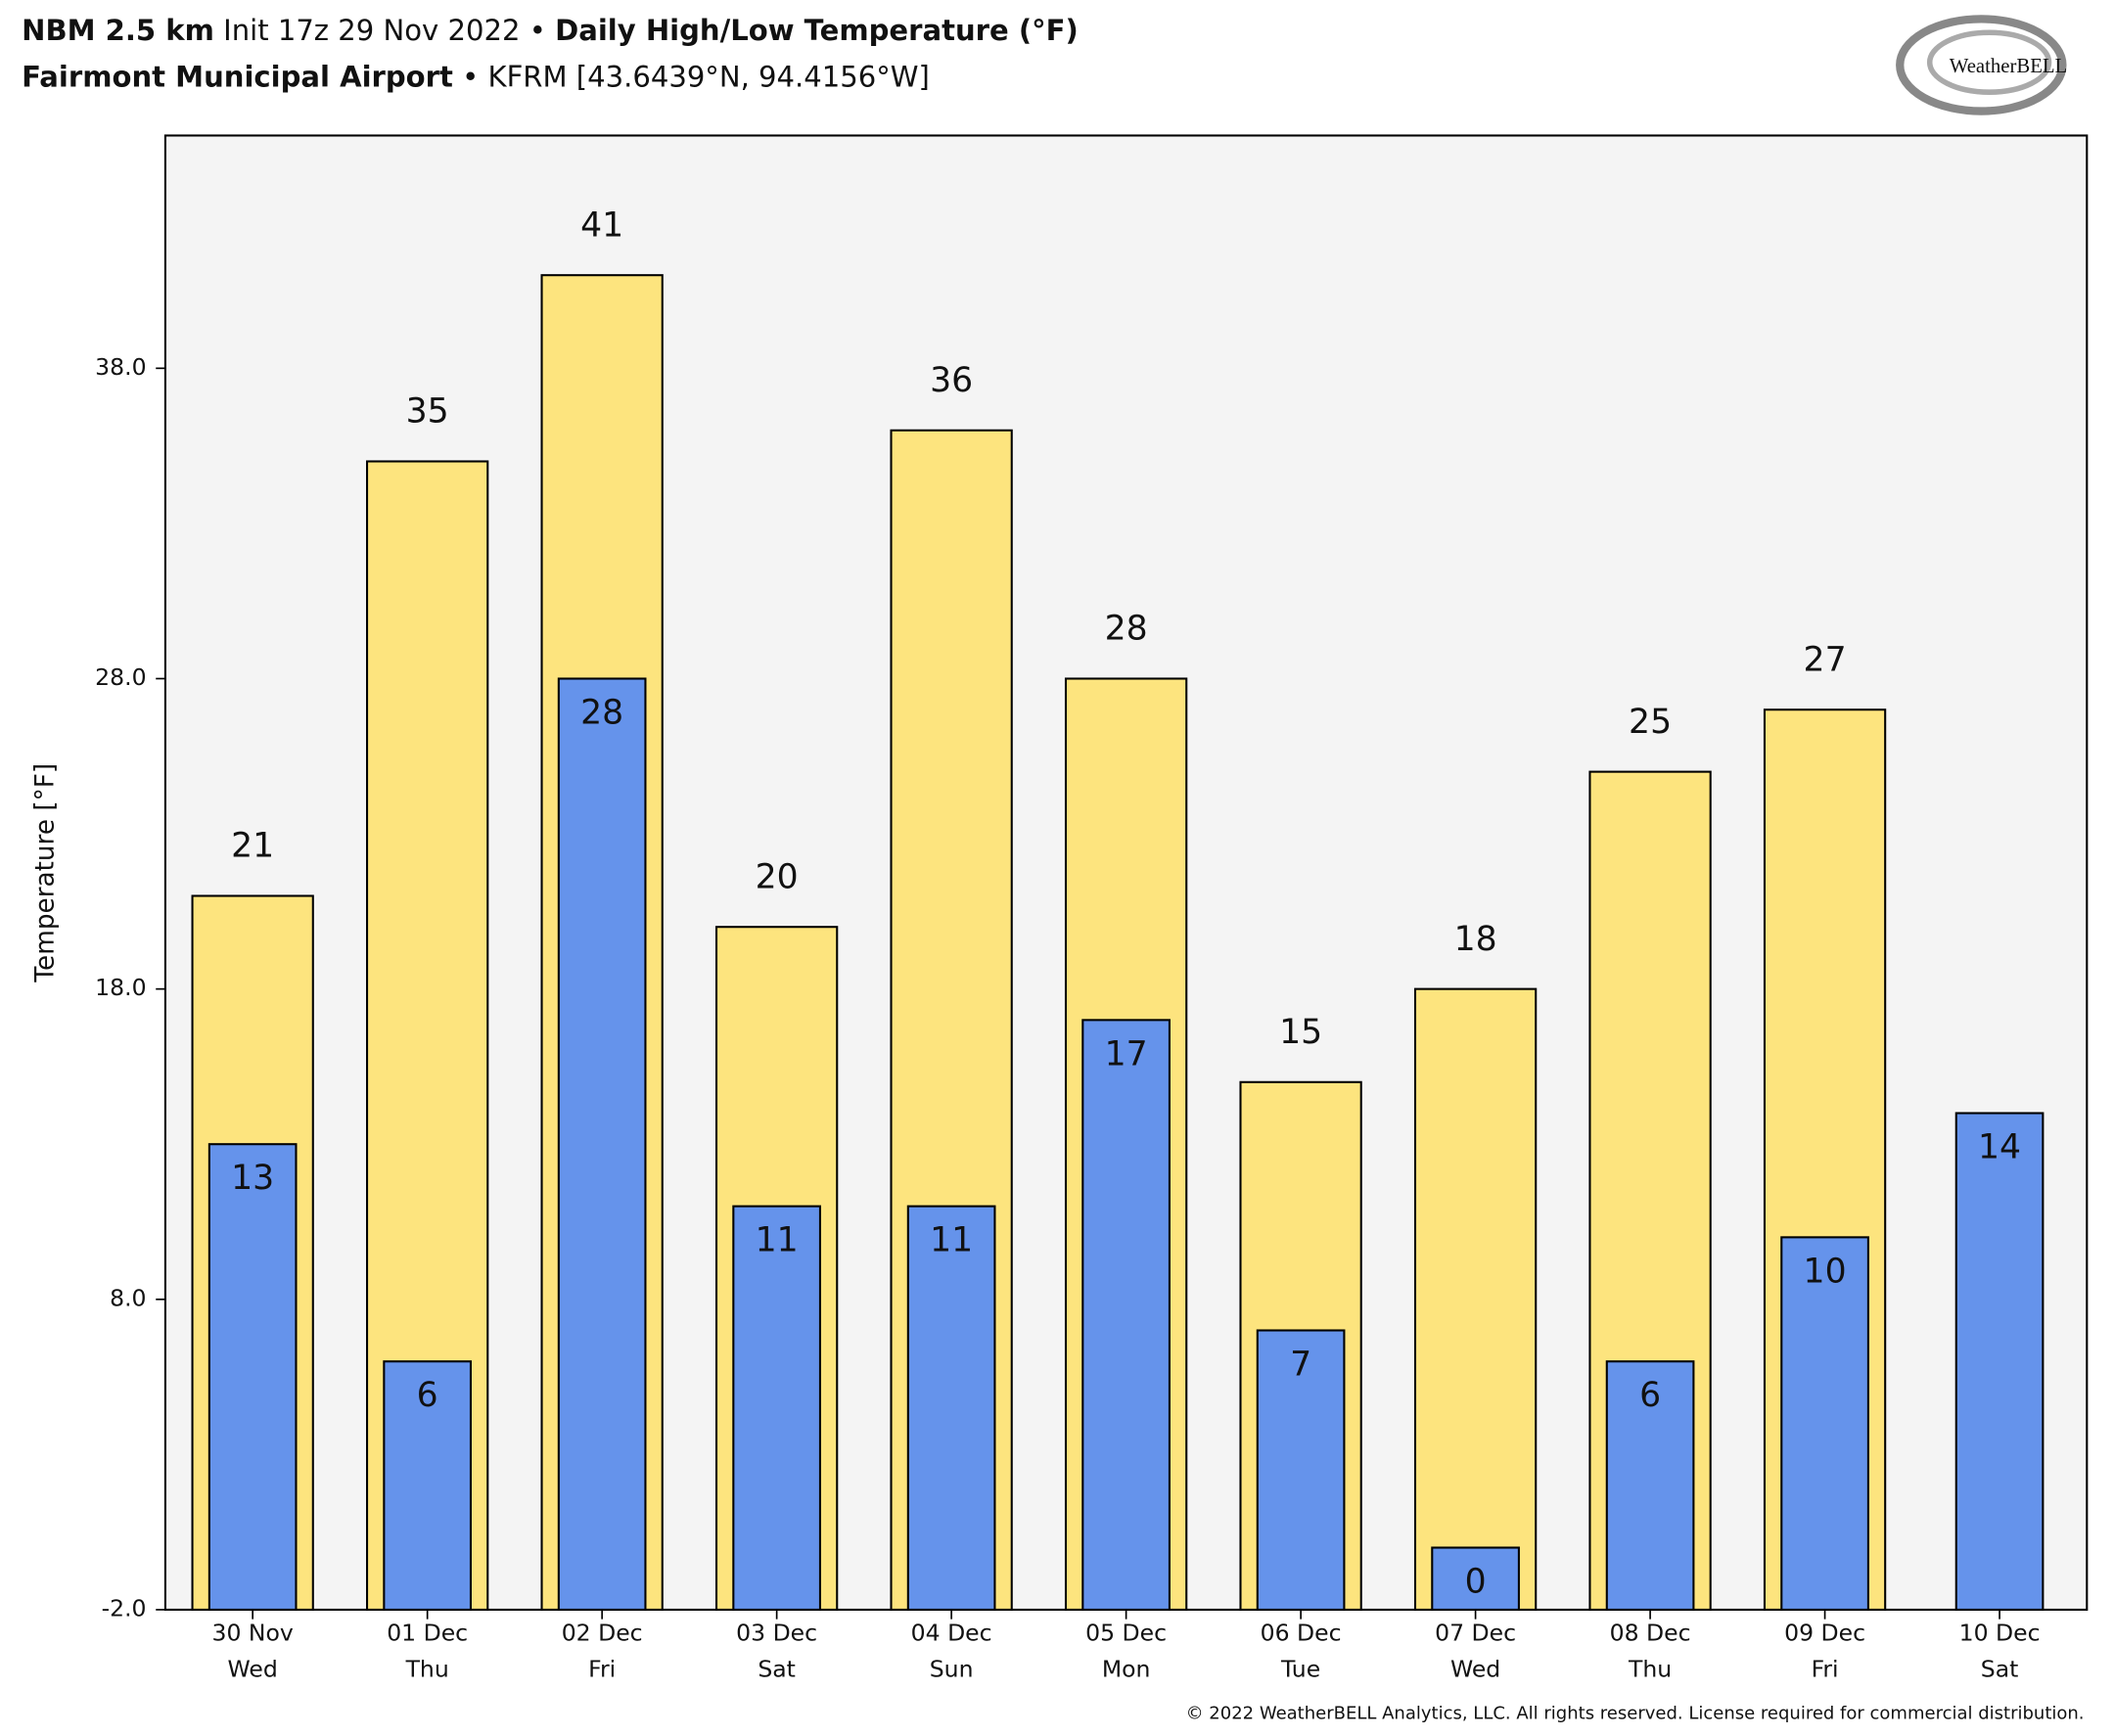  I want to click on value-label: 27, so click(1826, 659).